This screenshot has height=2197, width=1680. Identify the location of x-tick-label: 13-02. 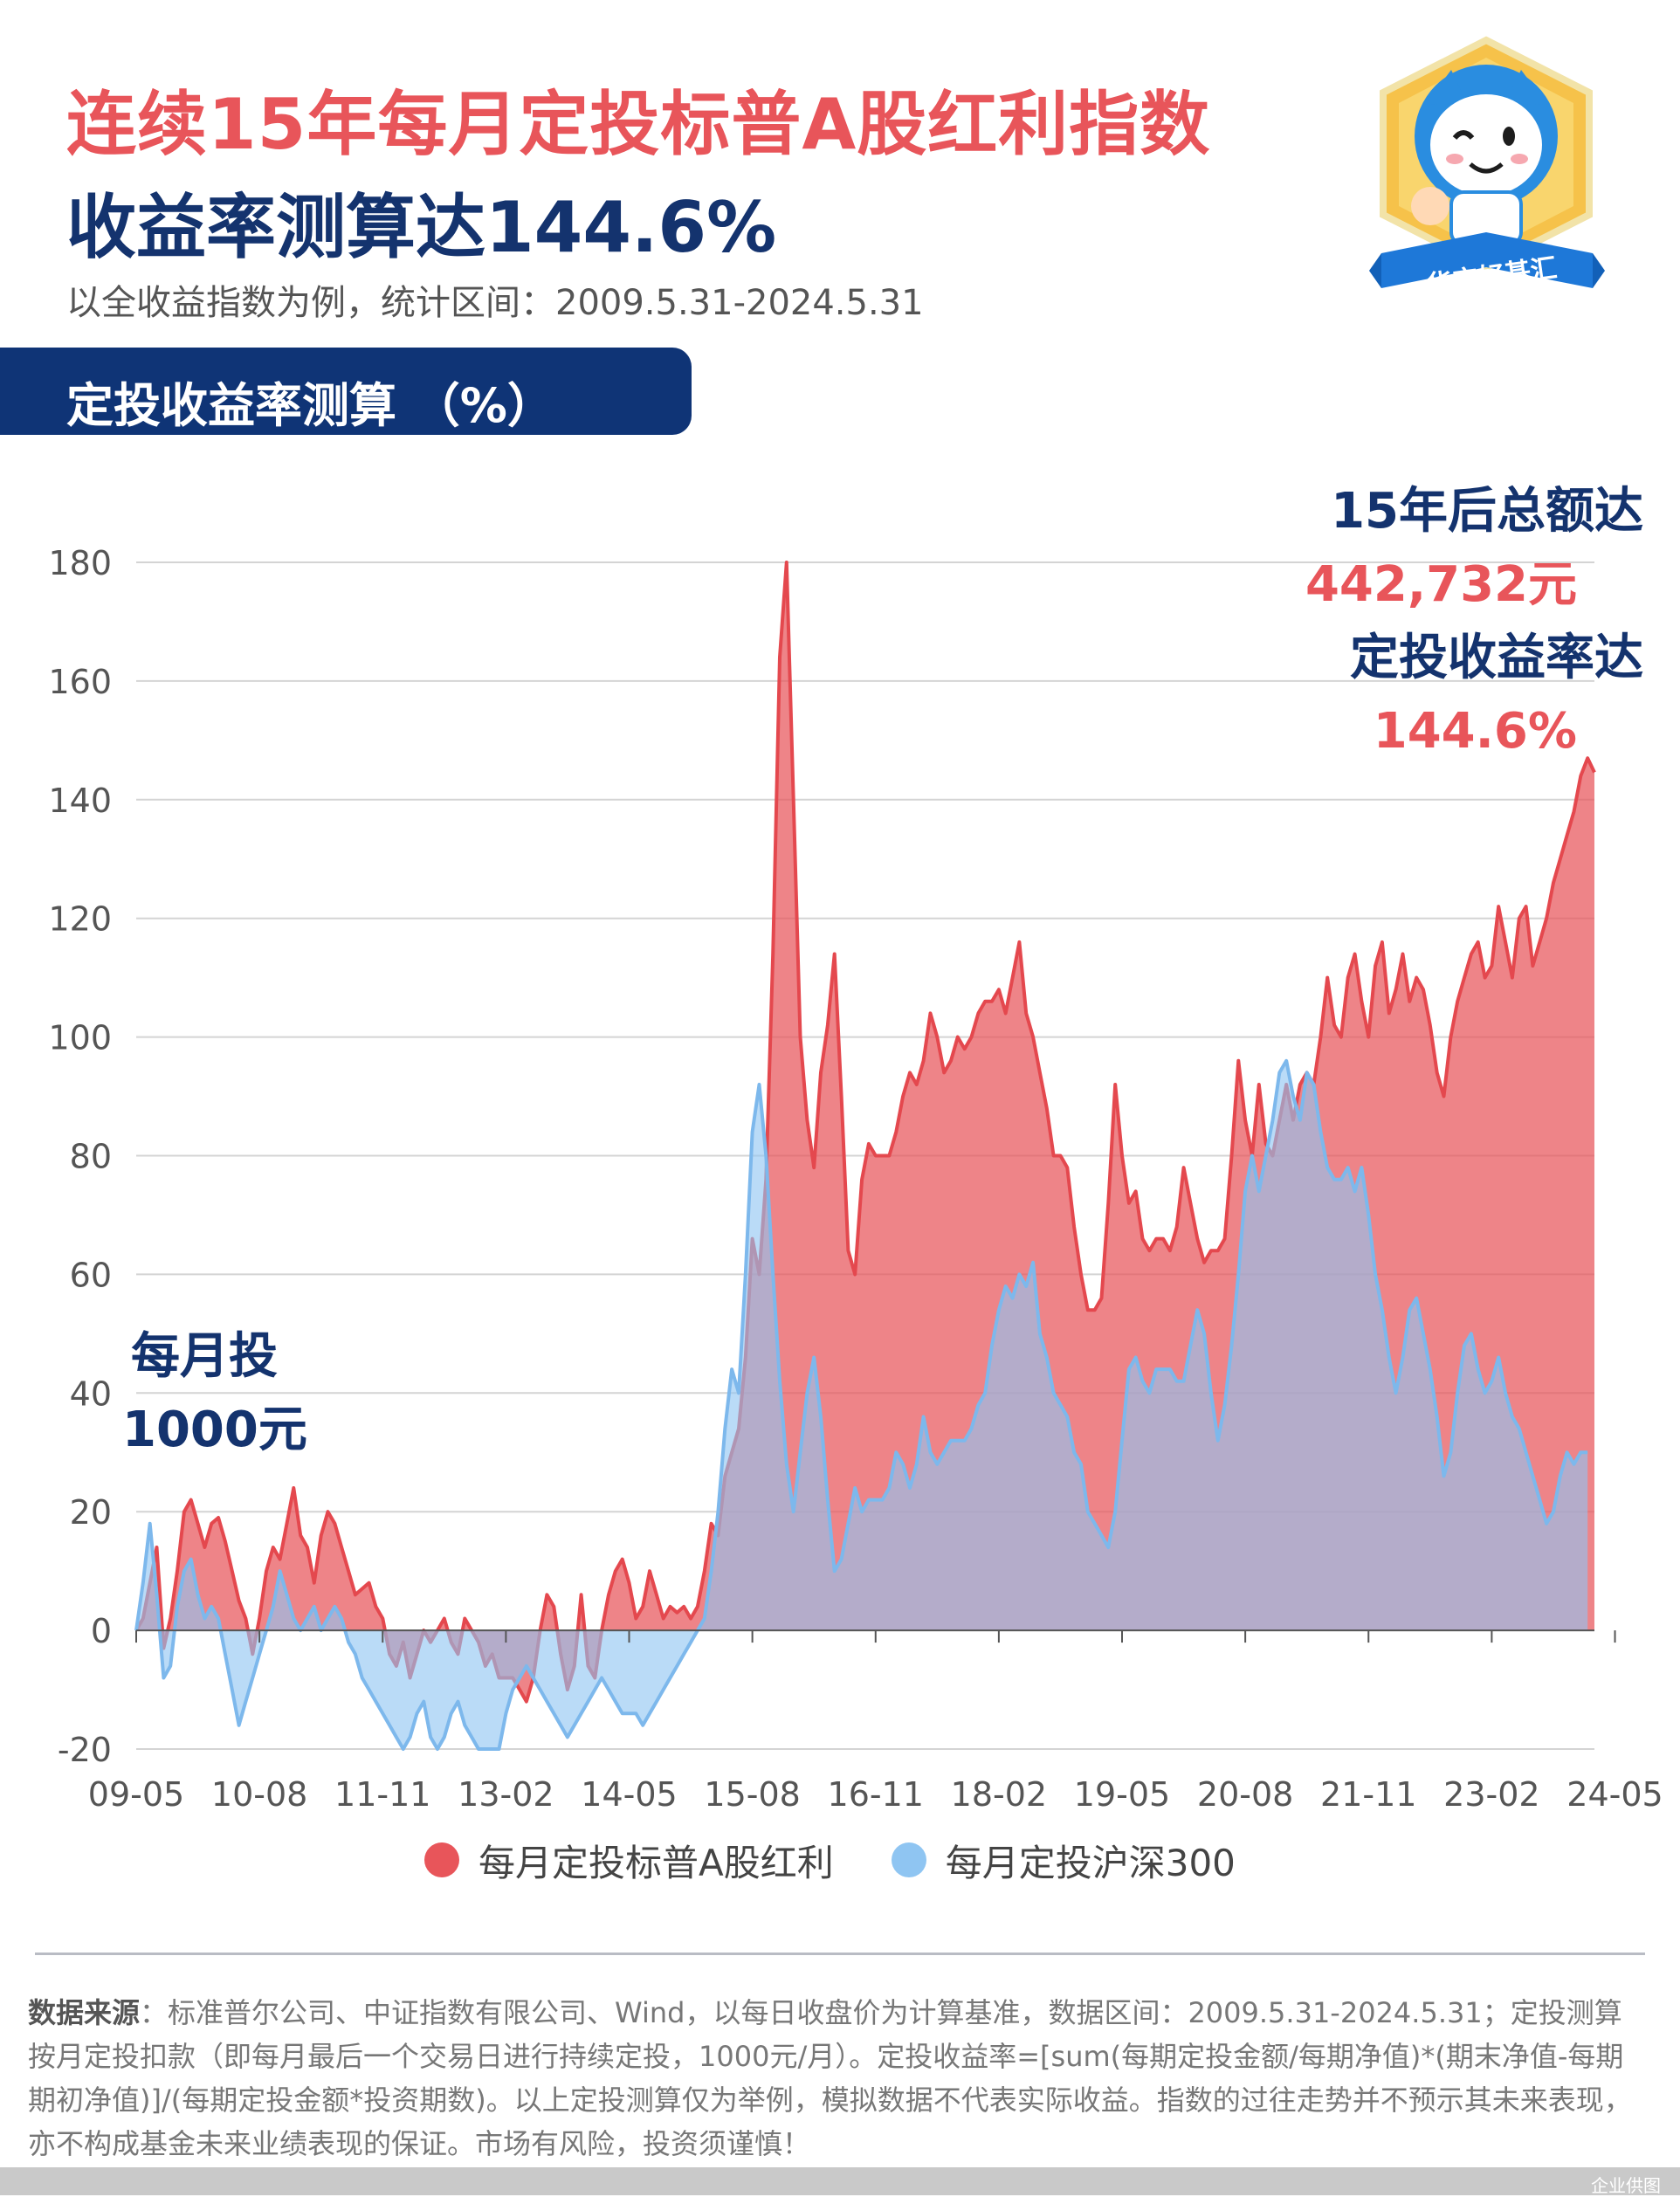
(506, 1794).